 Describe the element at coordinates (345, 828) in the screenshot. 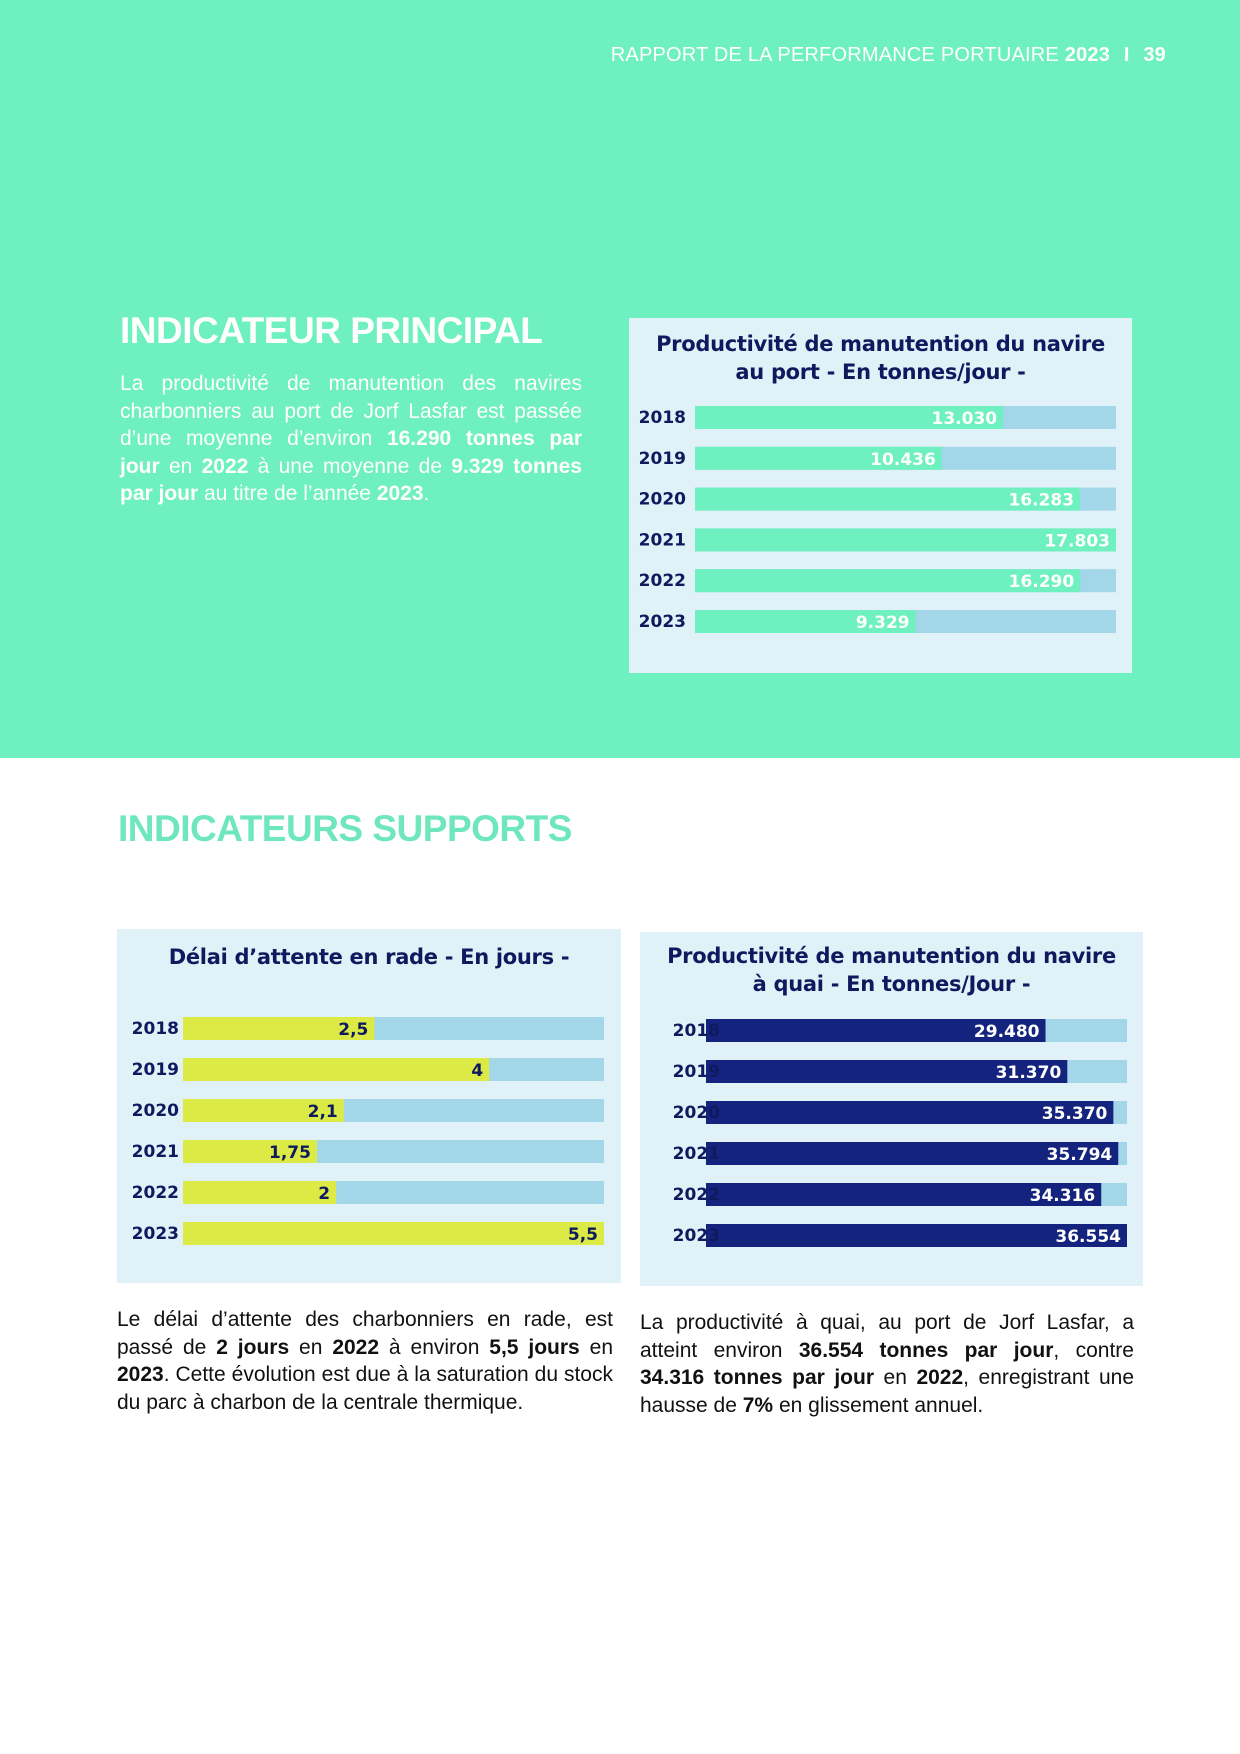

I see `supports-heading: INDICATEURS SUPPORTS` at that location.